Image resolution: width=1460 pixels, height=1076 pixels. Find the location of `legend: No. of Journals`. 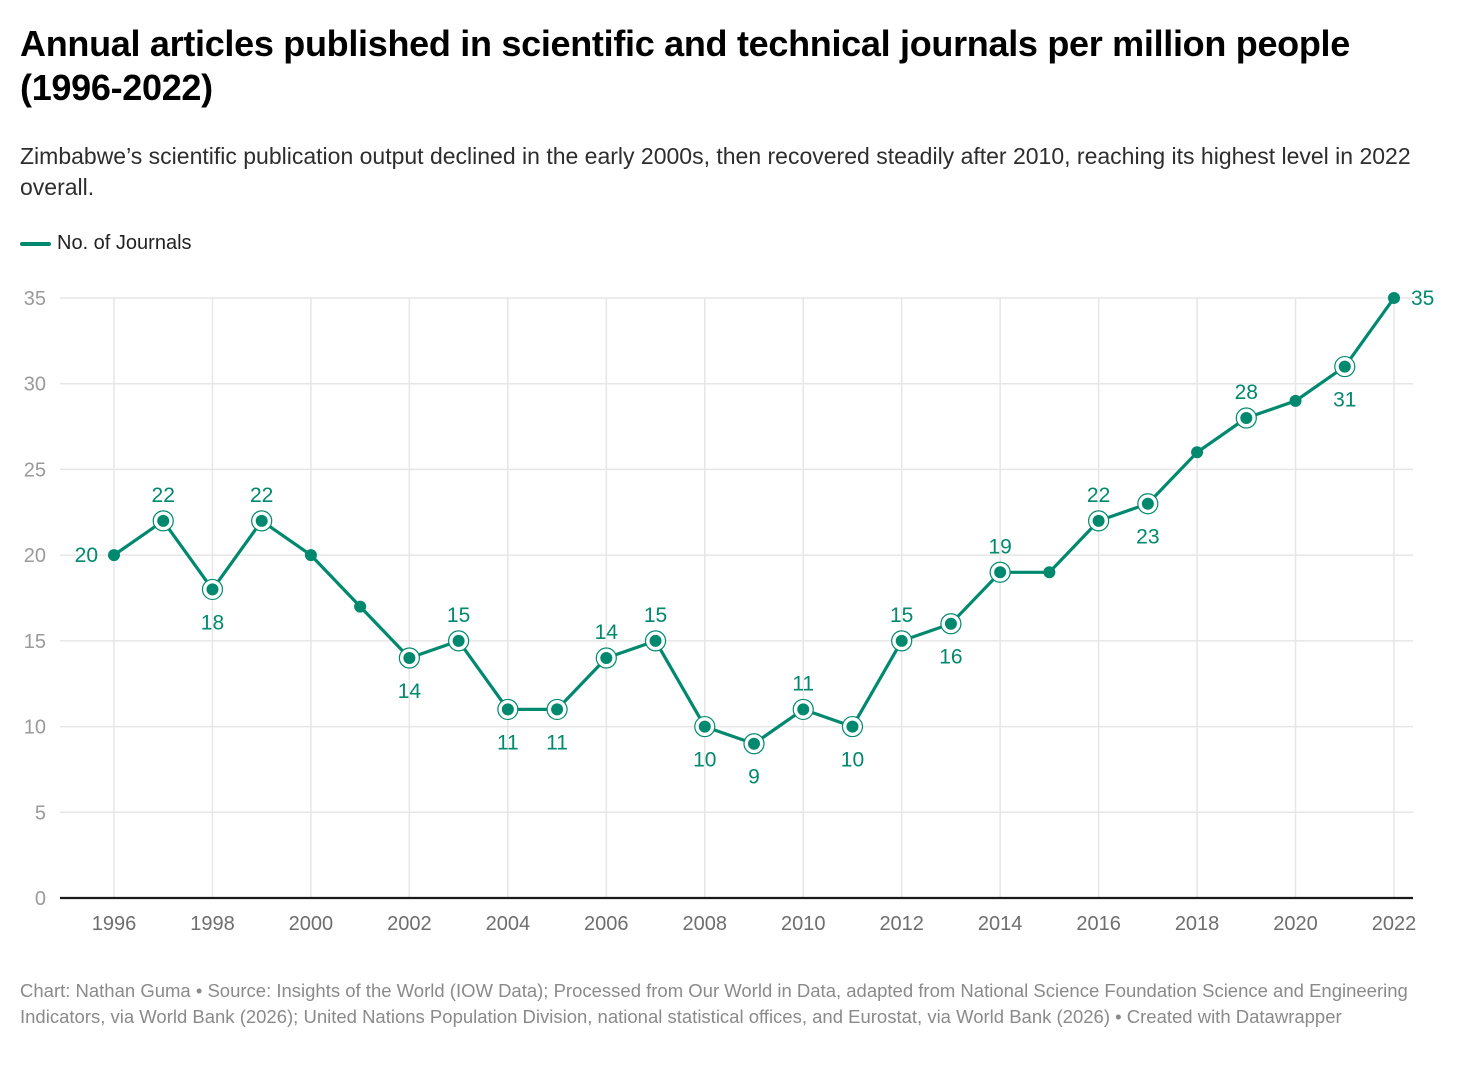

legend: No. of Journals is located at coordinates (106, 243).